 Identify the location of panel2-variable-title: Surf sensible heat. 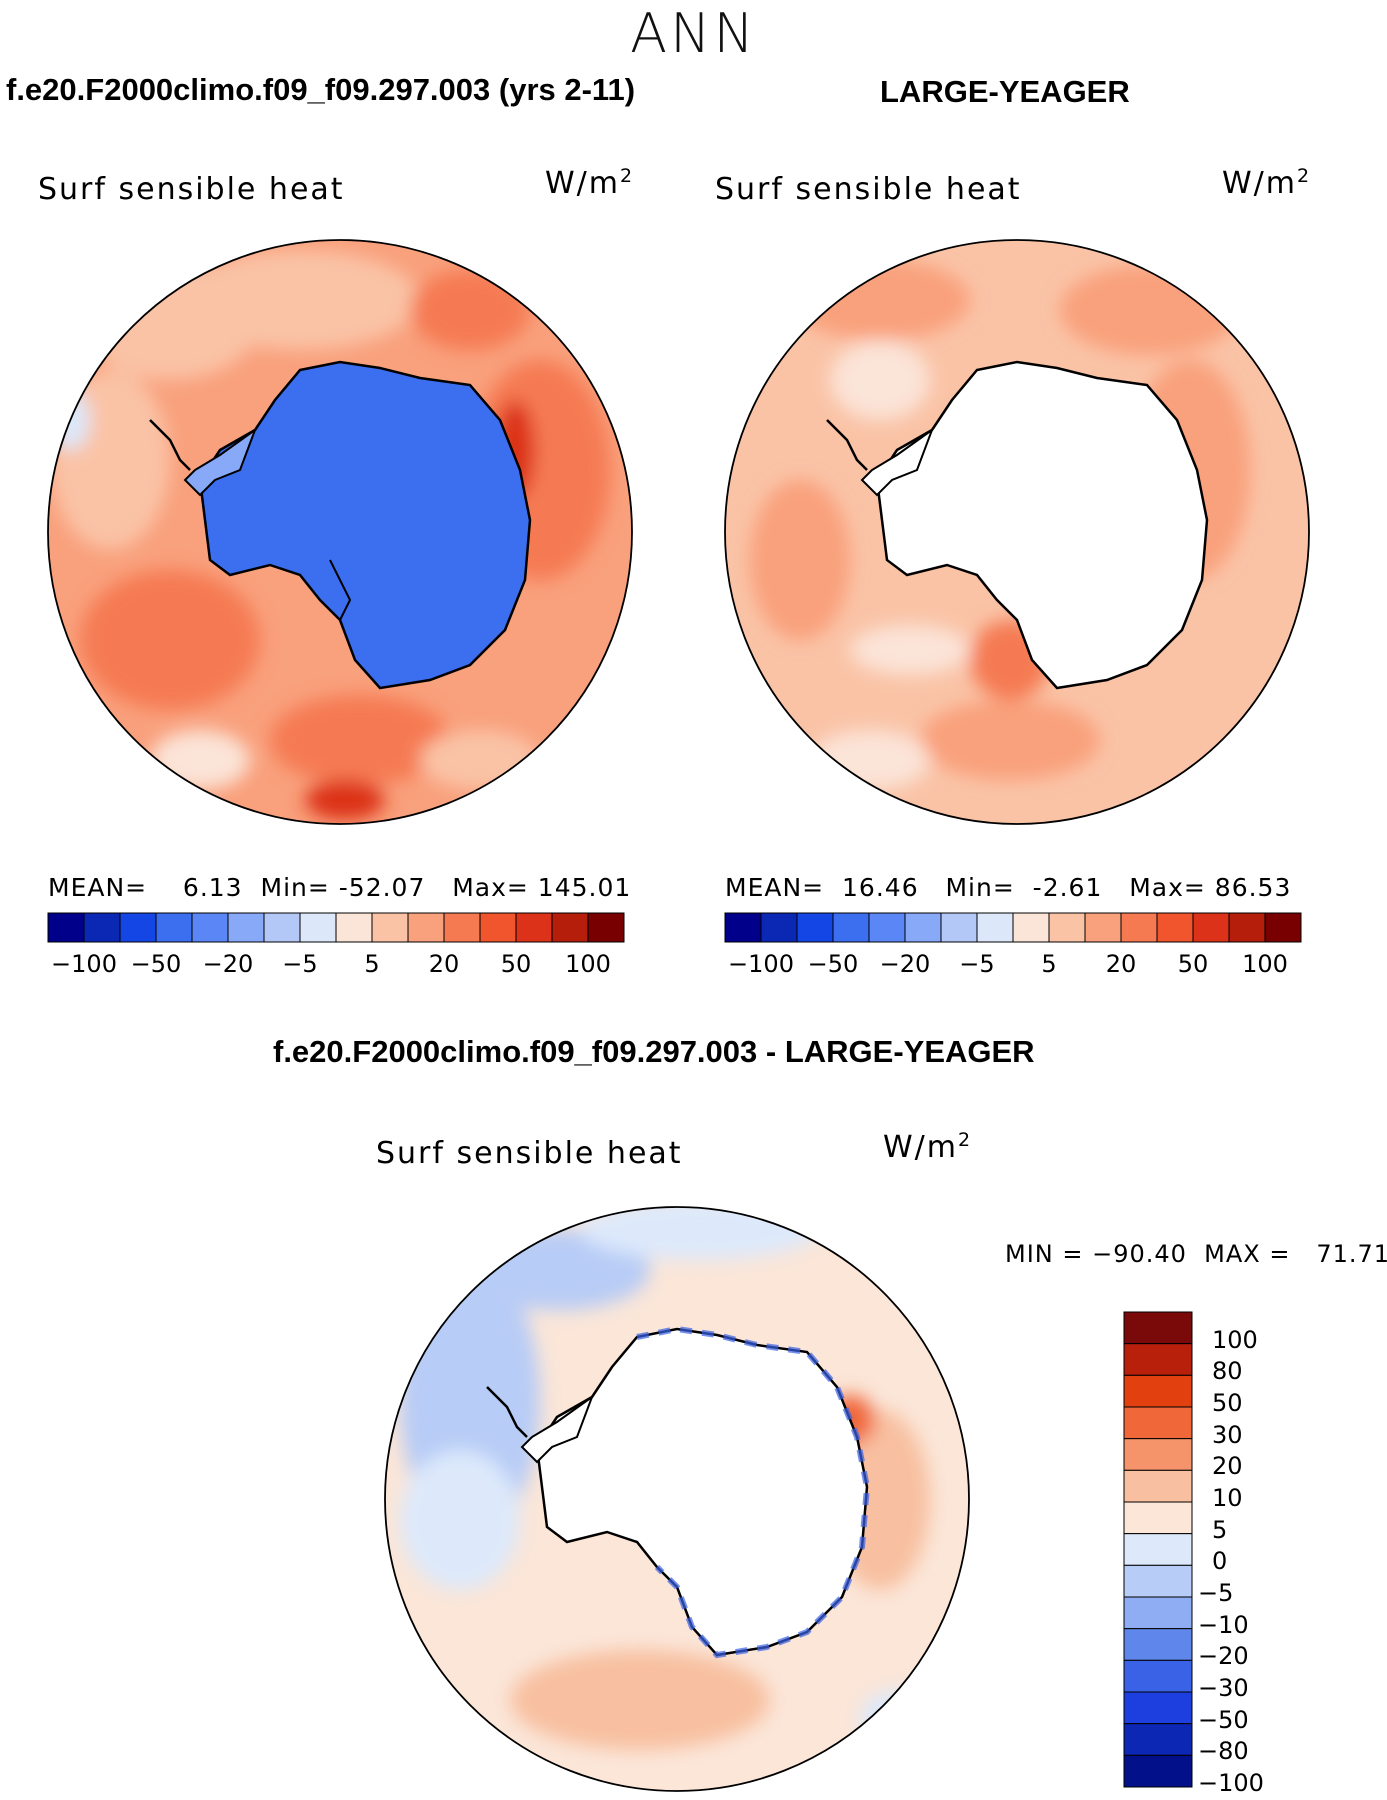
(868, 189).